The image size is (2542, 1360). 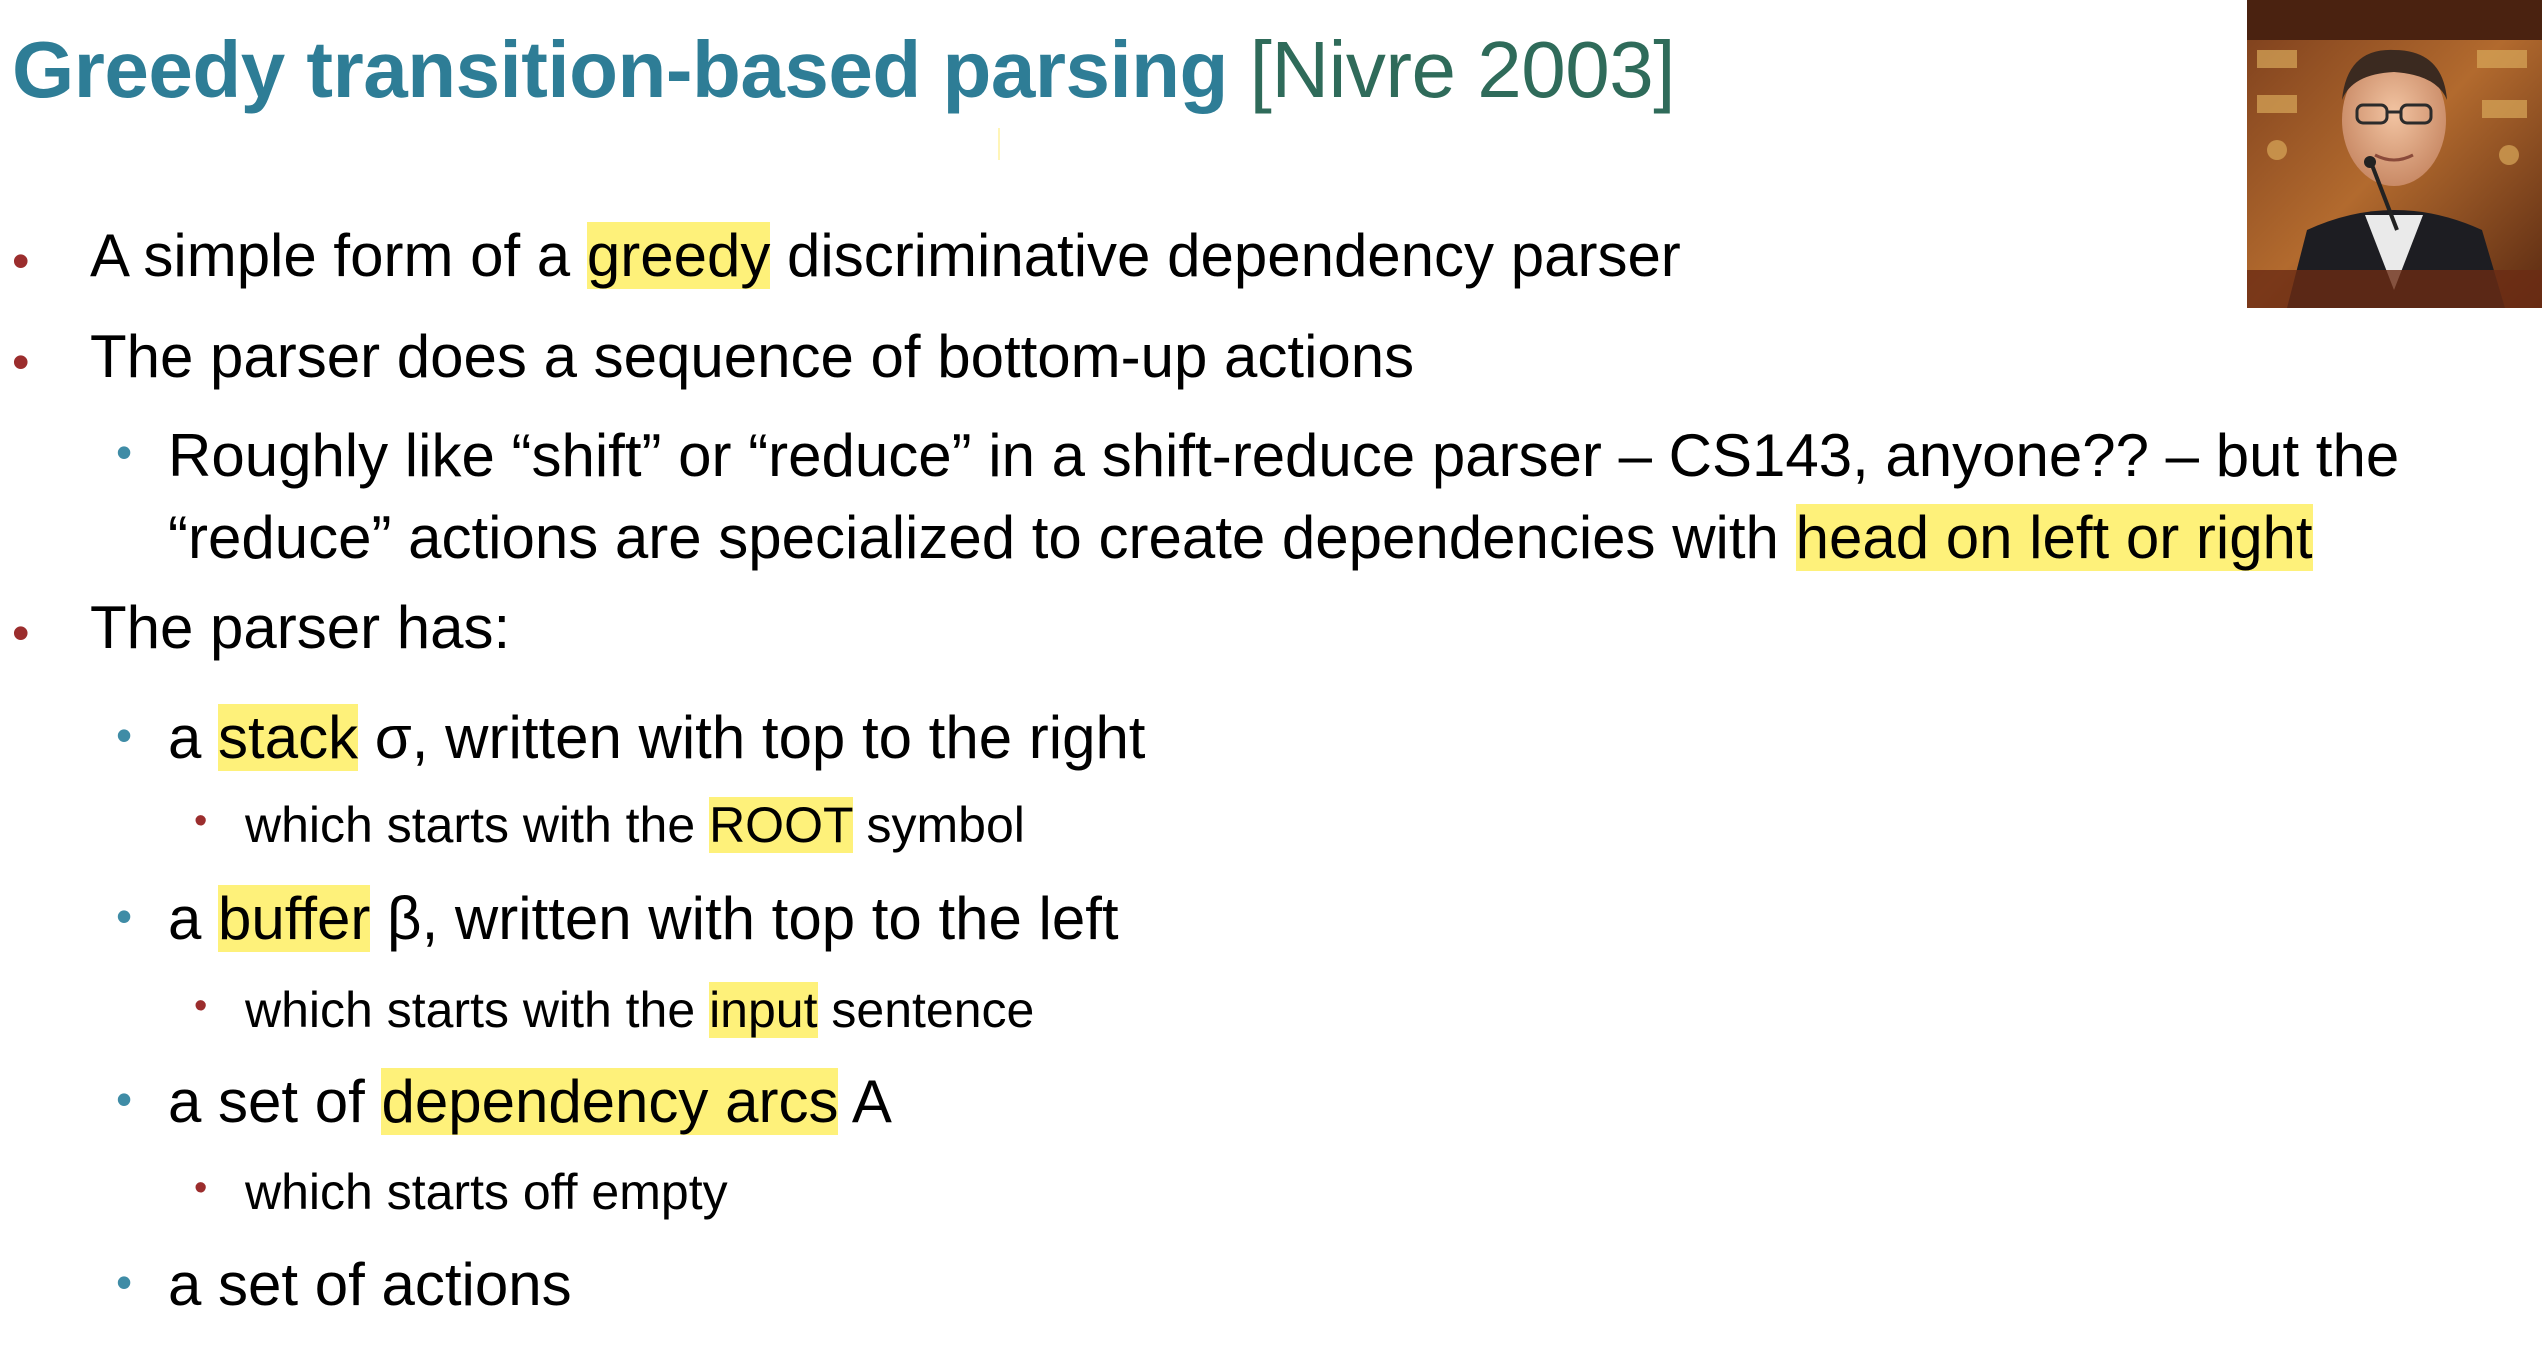 I want to click on decorative-mark, so click(x=999, y=144).